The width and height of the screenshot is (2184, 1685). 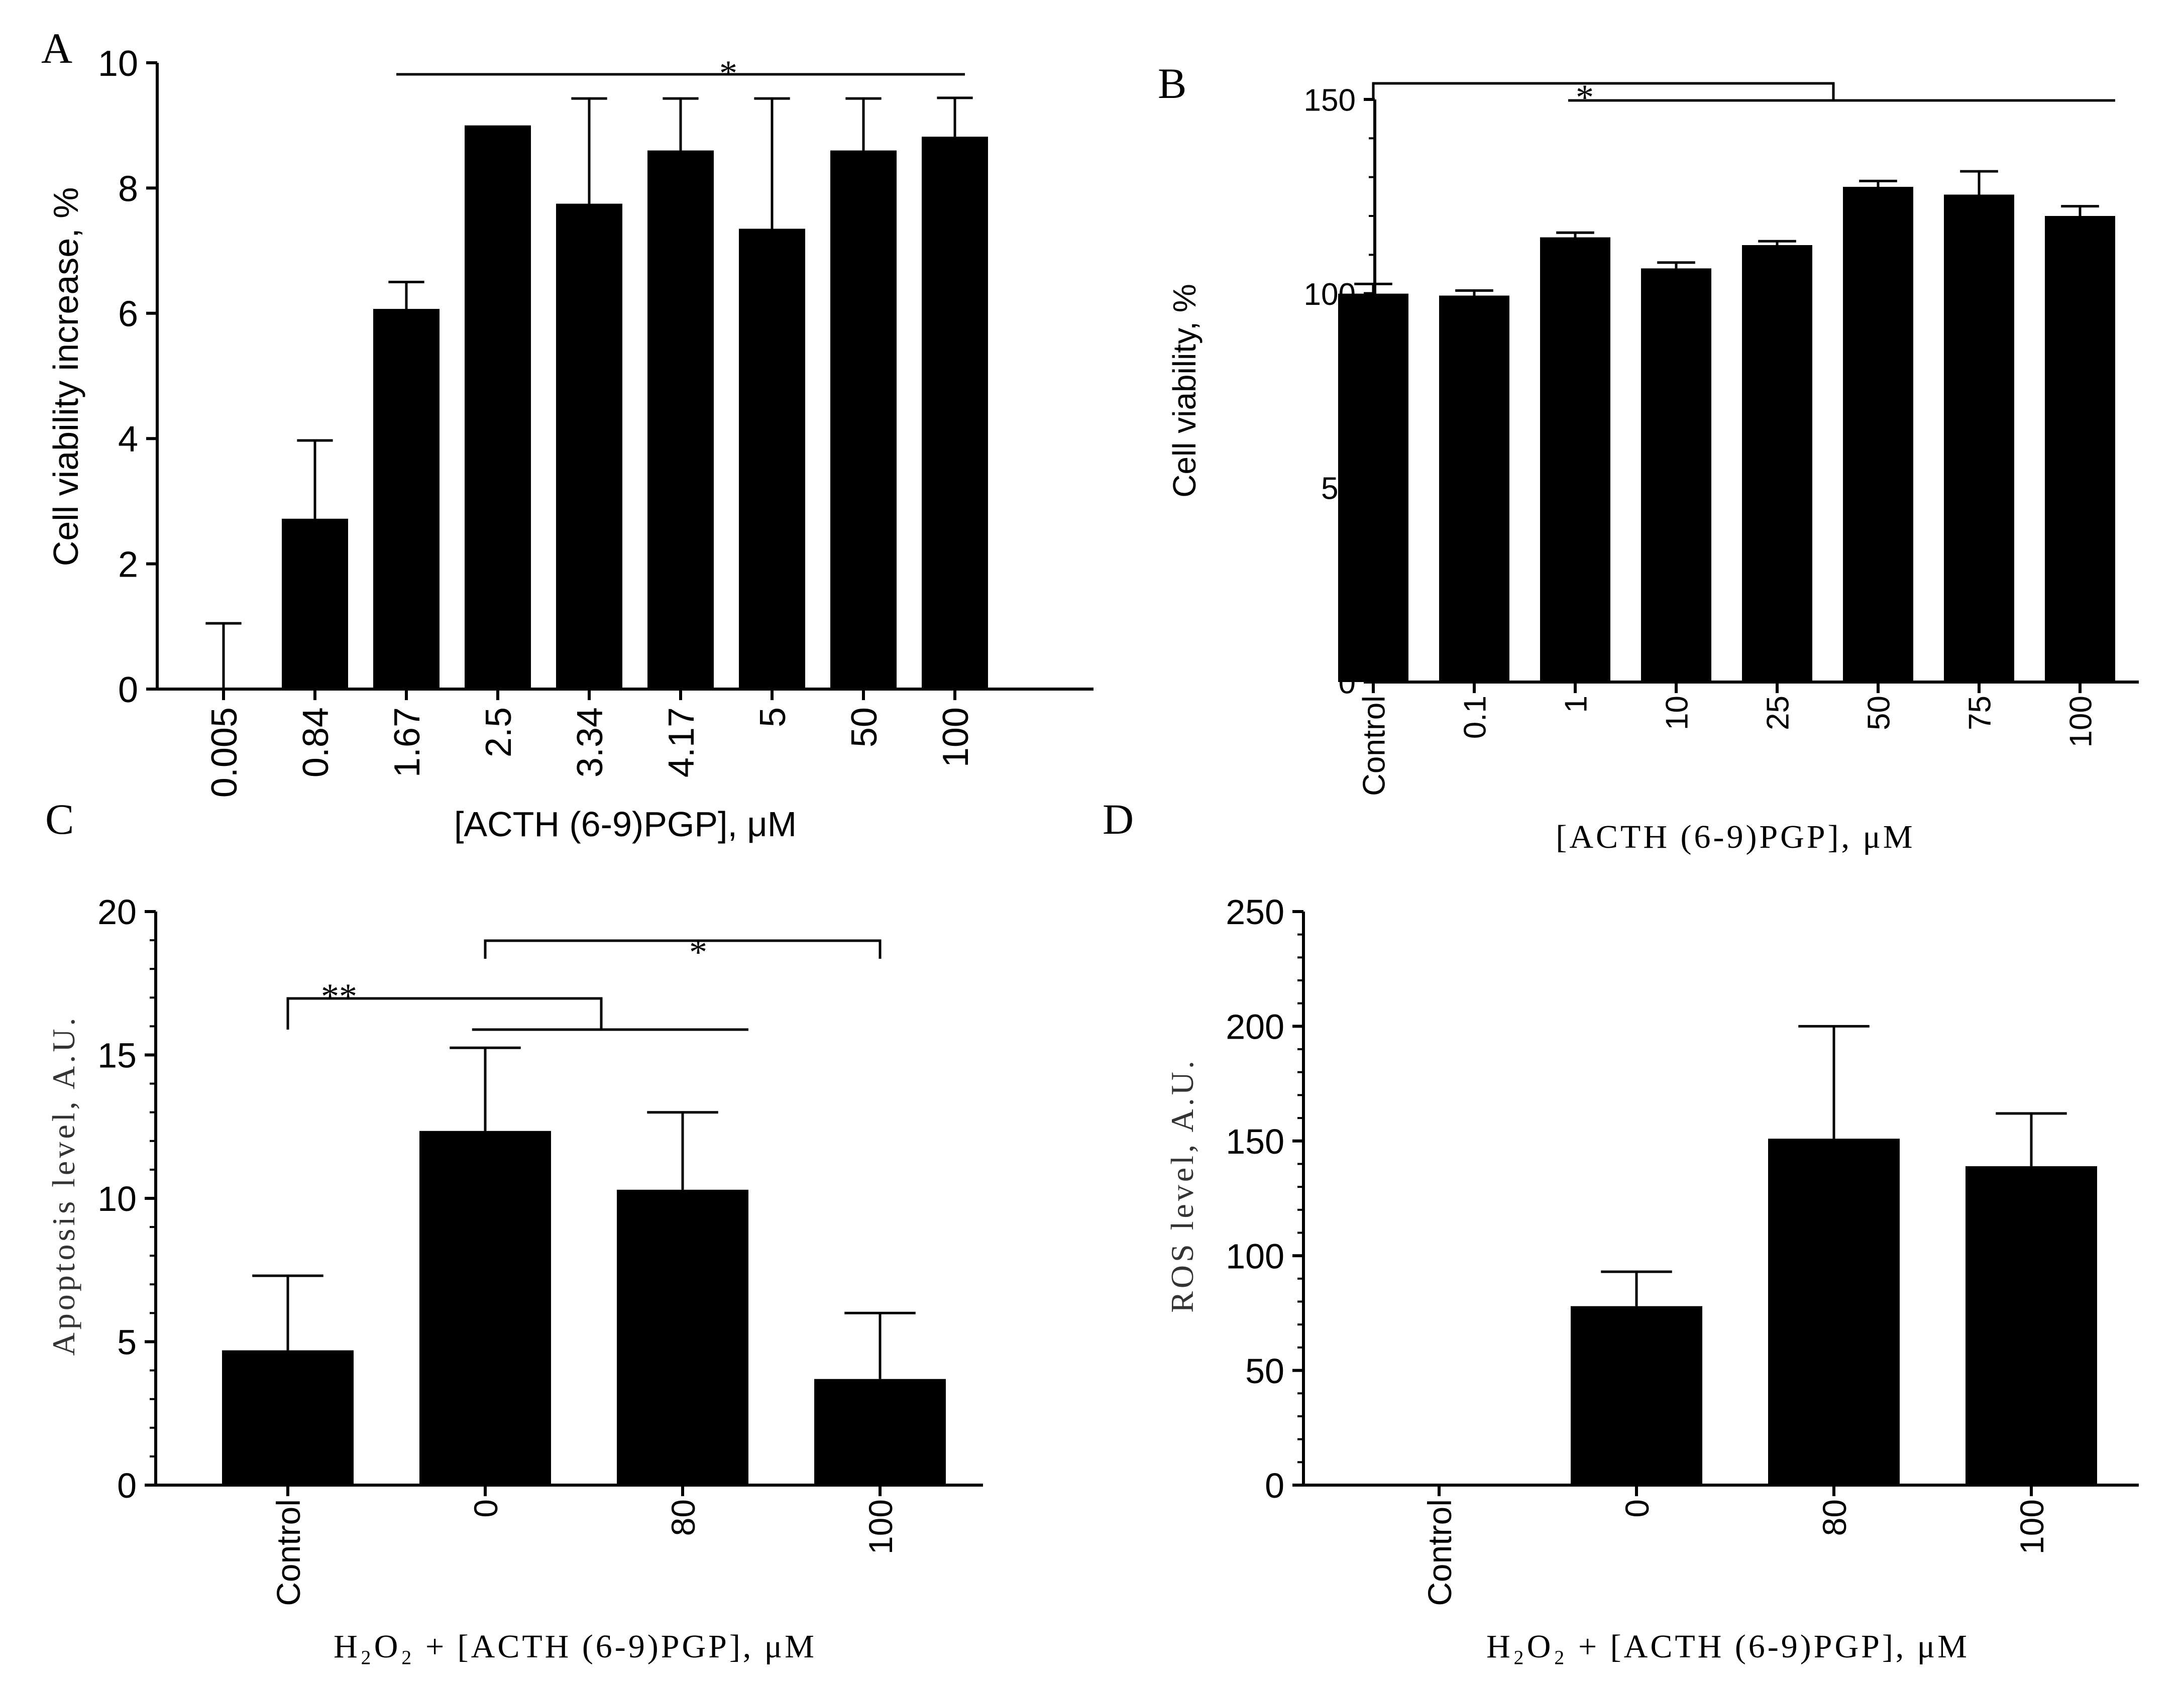 What do you see at coordinates (56, 48) in the screenshot?
I see `panel-label: A` at bounding box center [56, 48].